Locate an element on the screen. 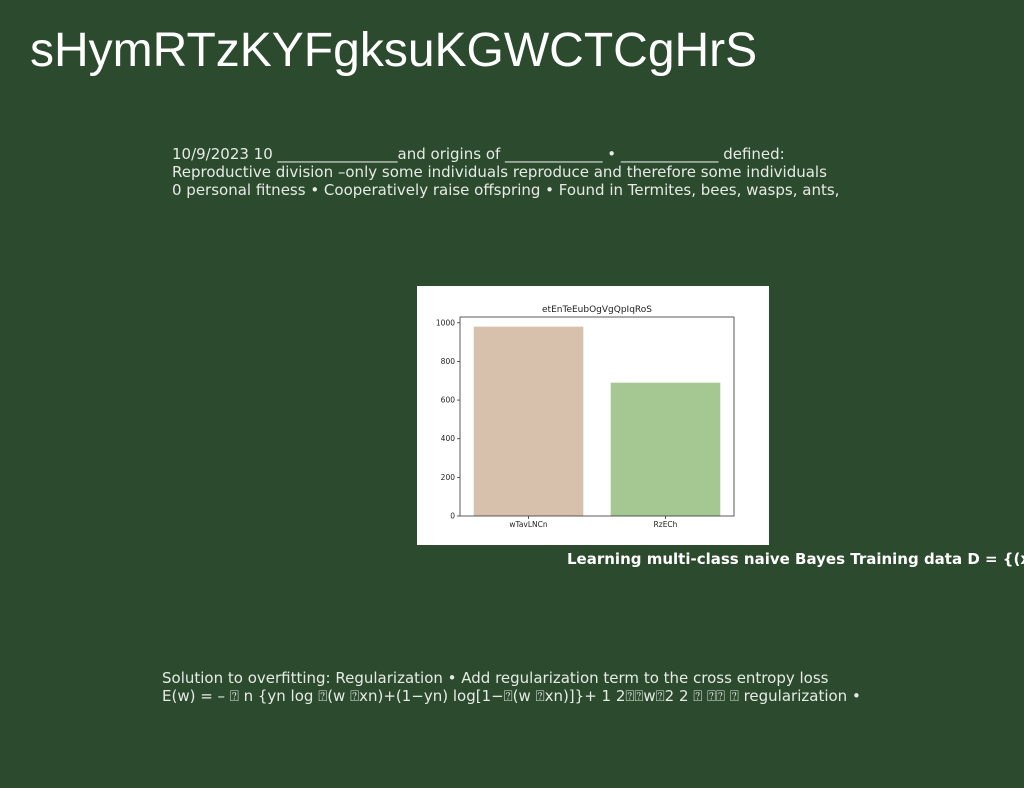 The height and width of the screenshot is (788, 1024). x-tick-label: wTavLNCn is located at coordinates (528, 524).